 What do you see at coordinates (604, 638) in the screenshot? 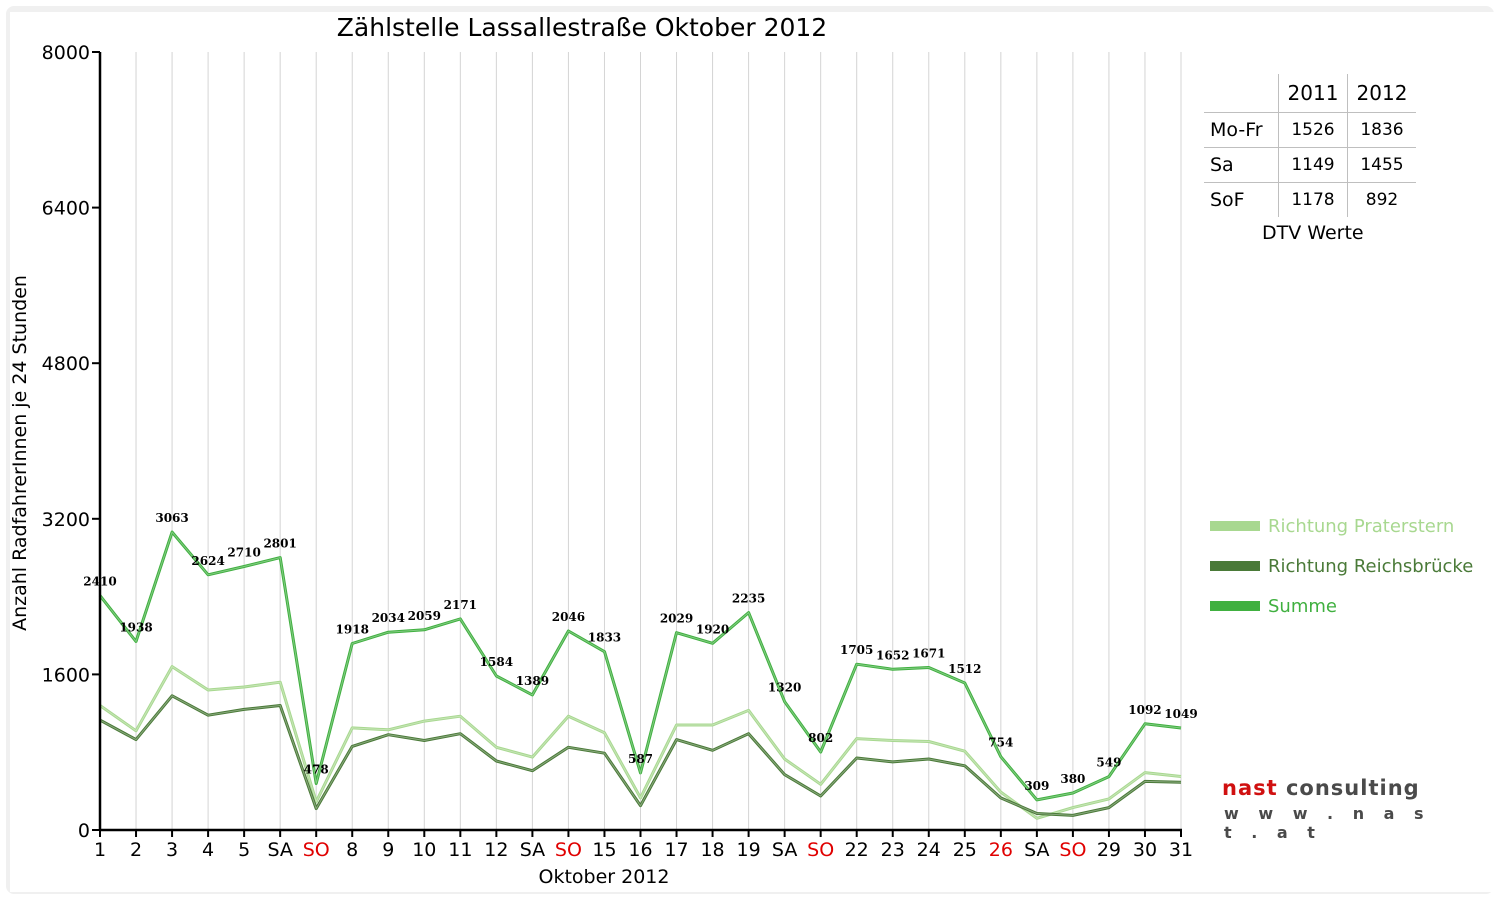
I see `data-label: 1833` at bounding box center [604, 638].